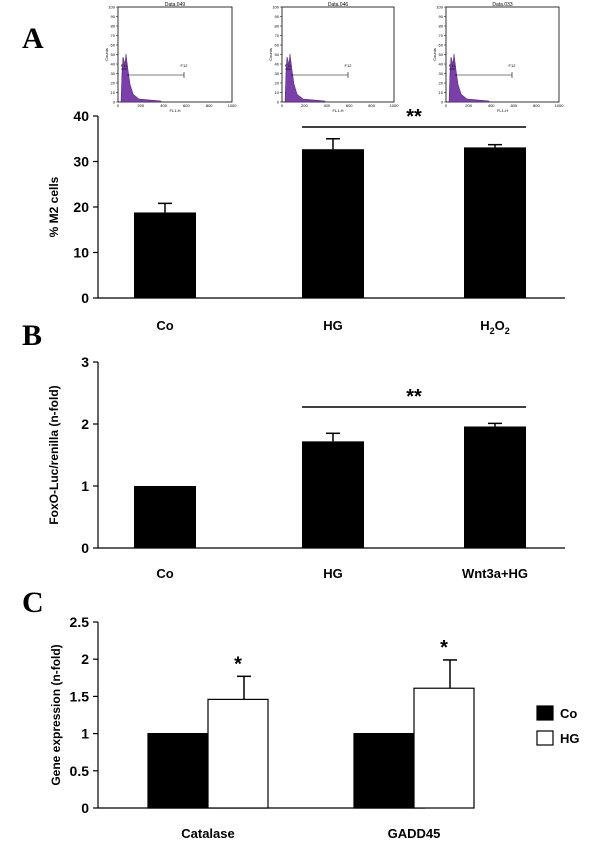  I want to click on panel-letter-a: A, so click(33, 38).